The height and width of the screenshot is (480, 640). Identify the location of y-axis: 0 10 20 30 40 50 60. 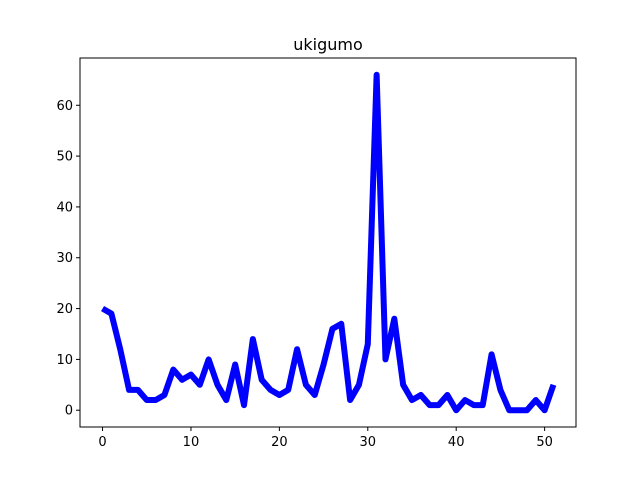
(68, 259).